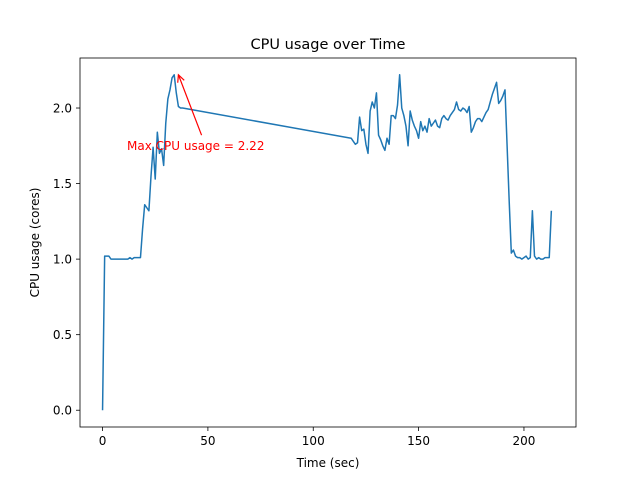 This screenshot has width=640, height=480. I want to click on annotation-layer: Max CPU usage = 2.22, so click(195, 113).